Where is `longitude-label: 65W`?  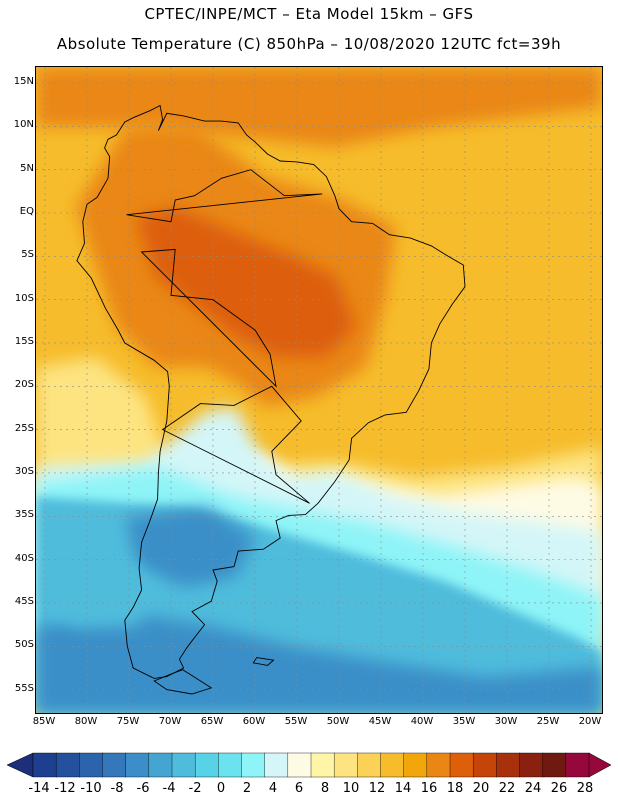
longitude-label: 65W is located at coordinates (212, 721).